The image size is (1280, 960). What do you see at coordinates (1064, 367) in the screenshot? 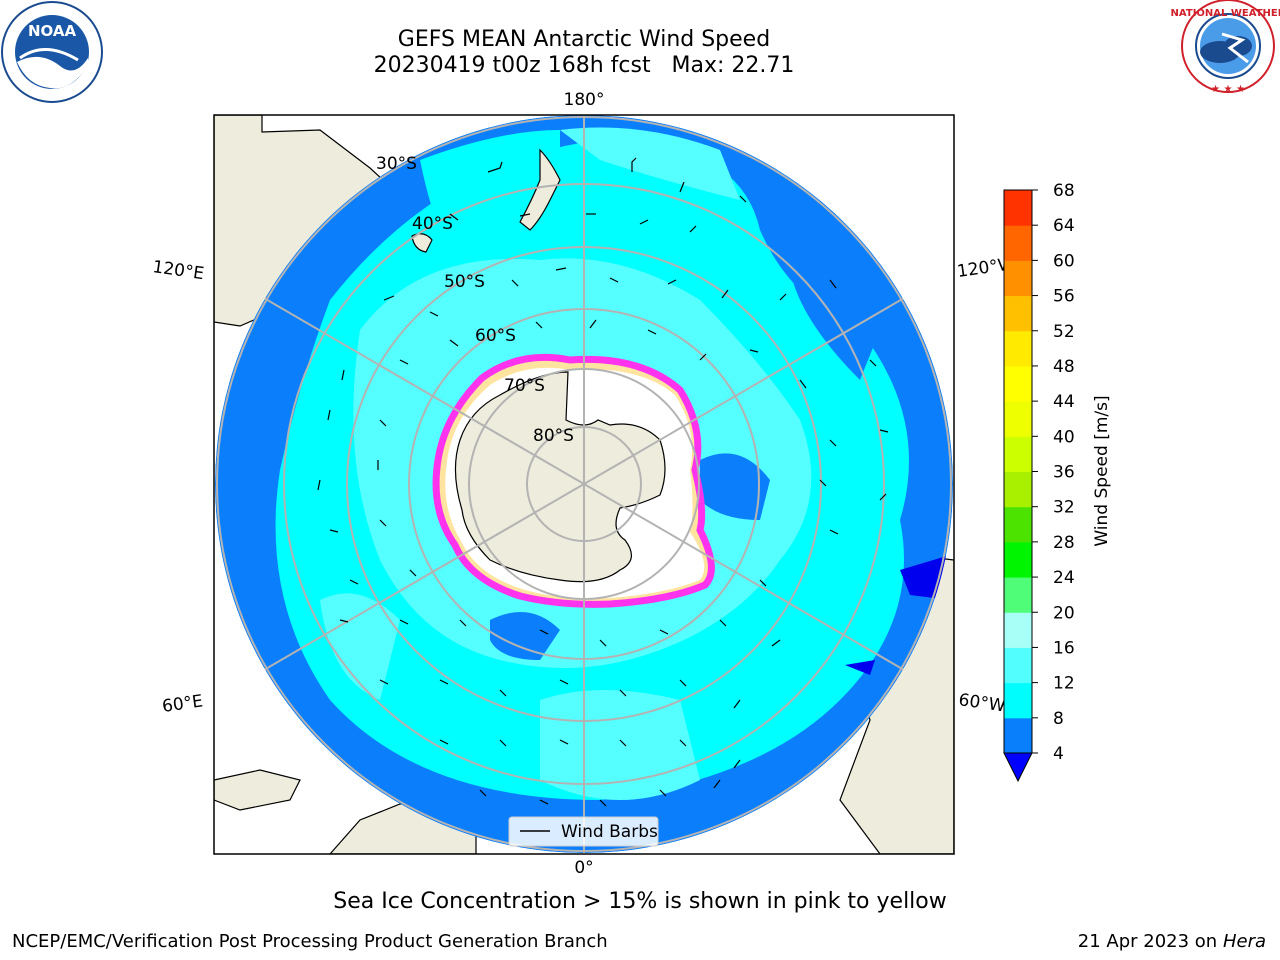
I see `colorbar-tick-label: 48` at bounding box center [1064, 367].